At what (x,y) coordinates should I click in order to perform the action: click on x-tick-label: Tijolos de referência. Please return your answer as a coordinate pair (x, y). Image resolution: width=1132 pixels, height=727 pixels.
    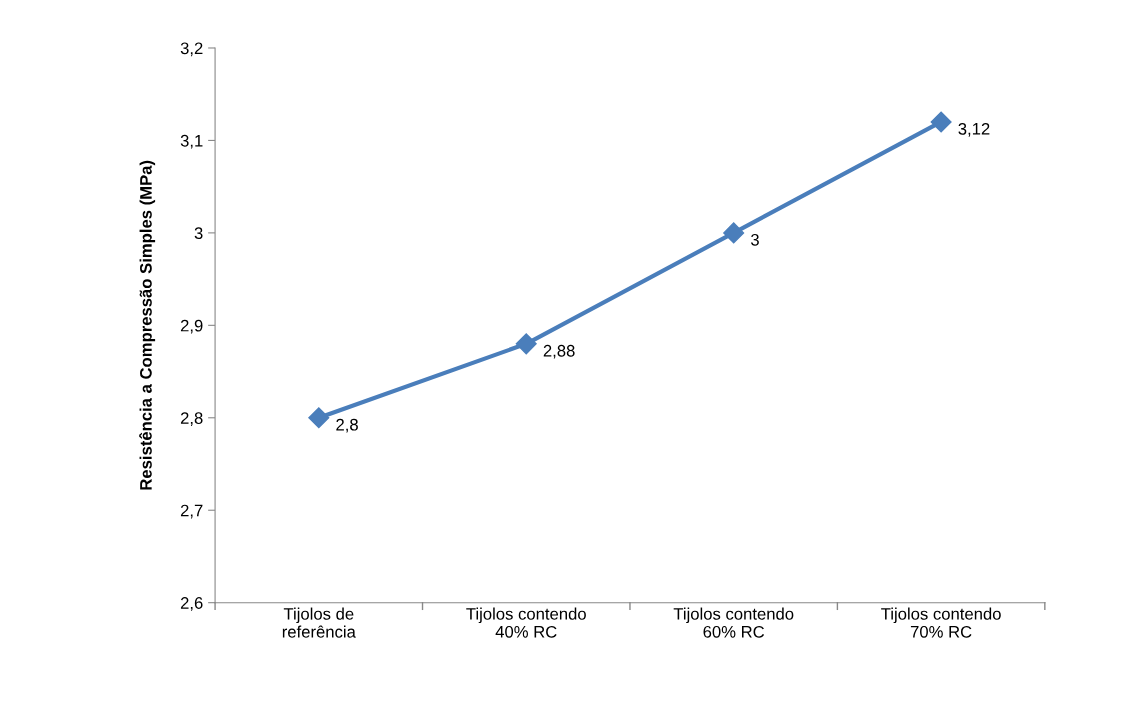
    Looking at the image, I should click on (319, 622).